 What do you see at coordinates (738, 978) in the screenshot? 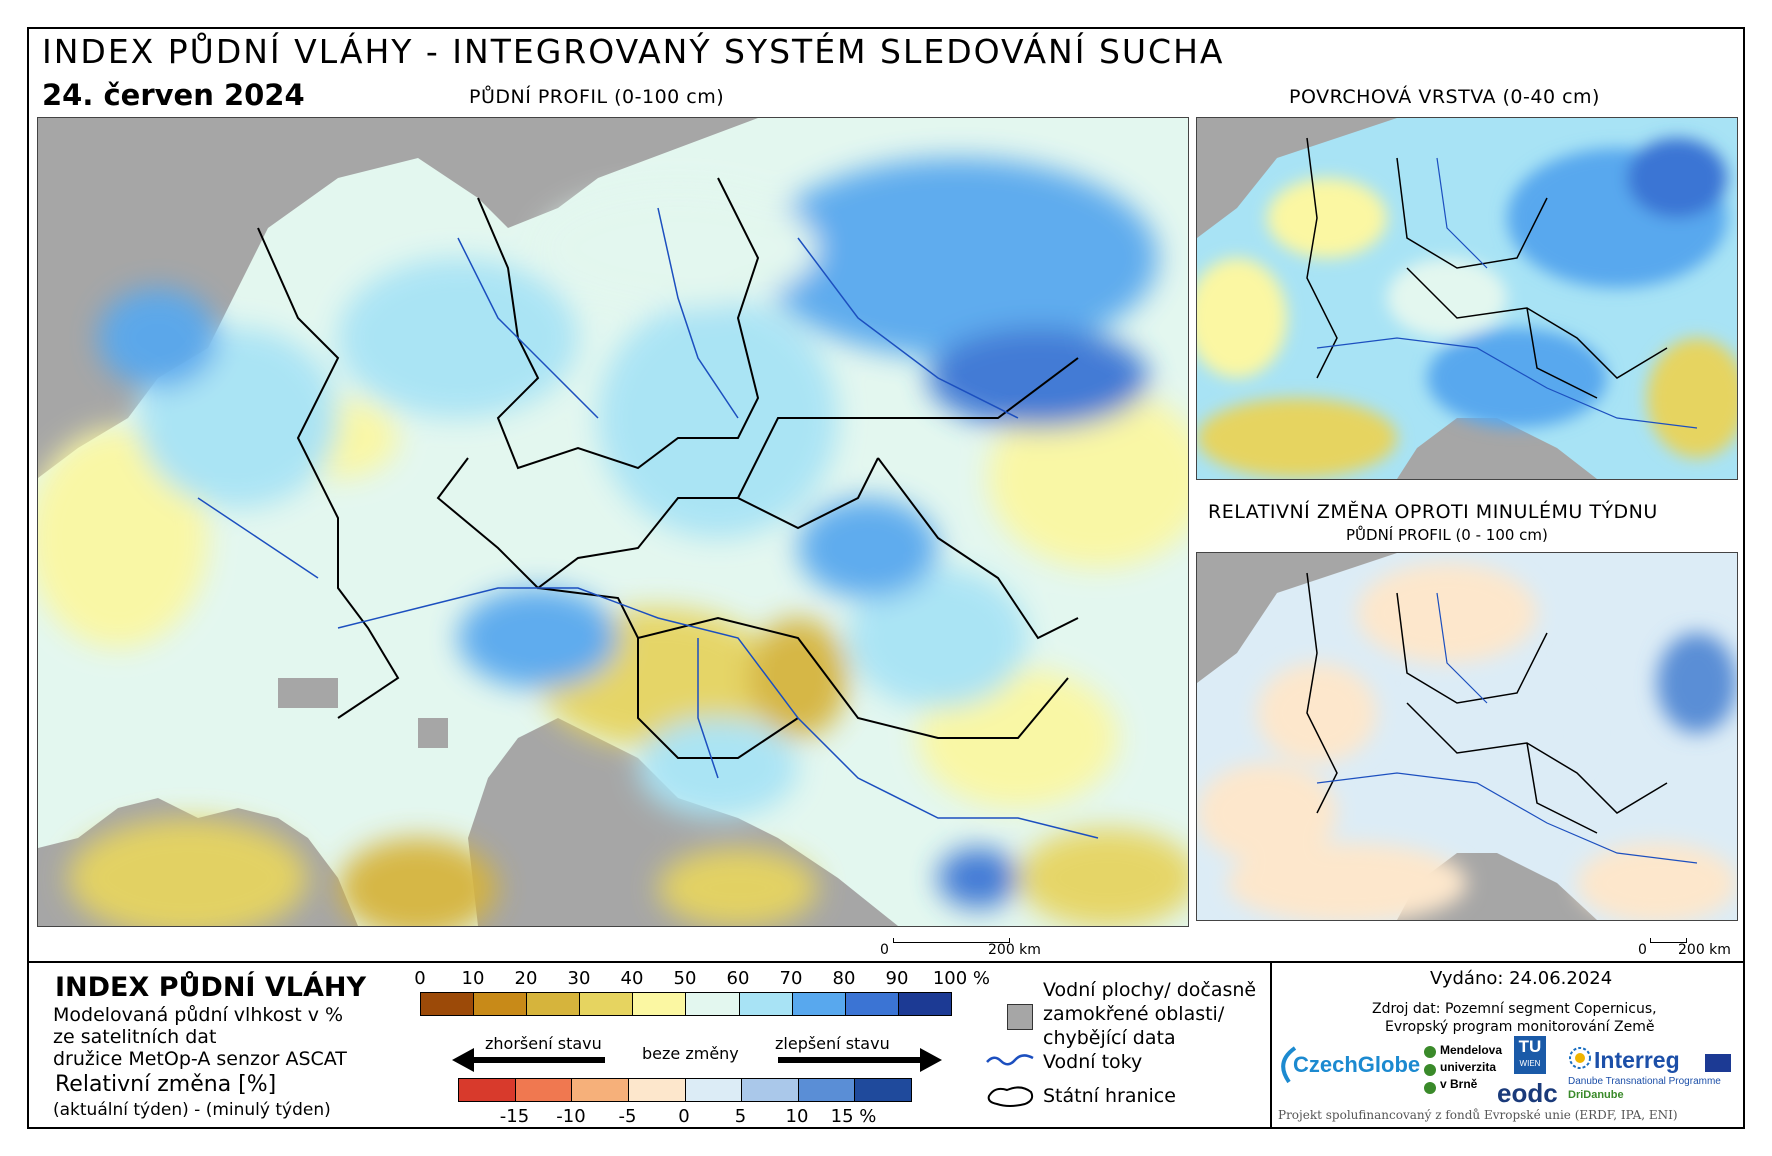
I see `index-tick-6: 60` at bounding box center [738, 978].